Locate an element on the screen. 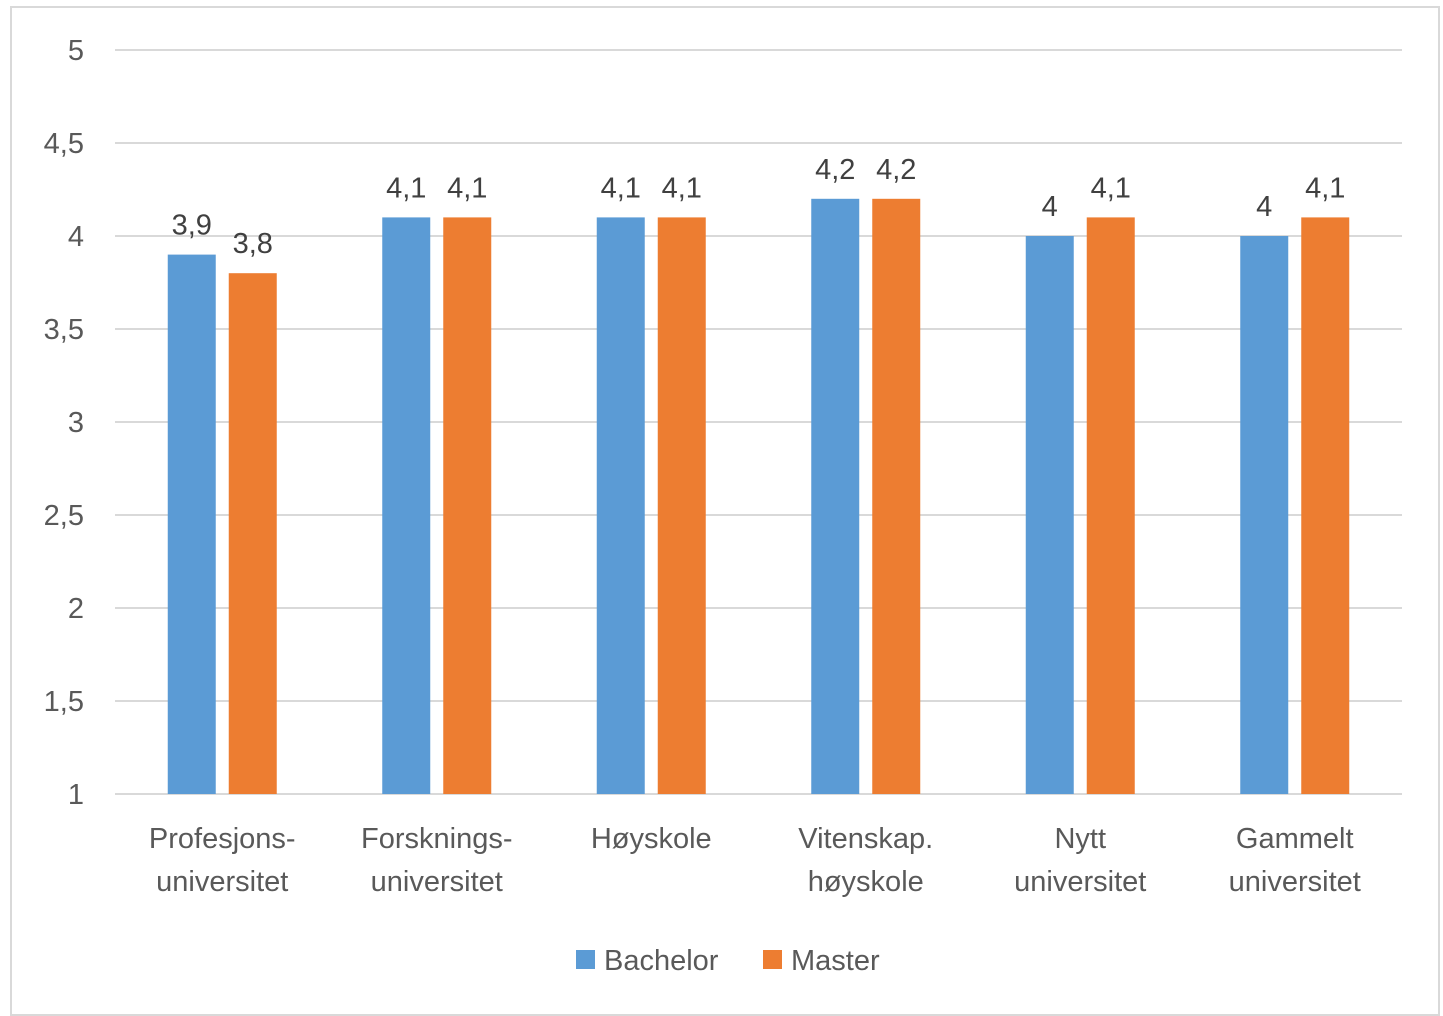 This screenshot has height=1016, width=1443. legend-swatch-master is located at coordinates (772, 959).